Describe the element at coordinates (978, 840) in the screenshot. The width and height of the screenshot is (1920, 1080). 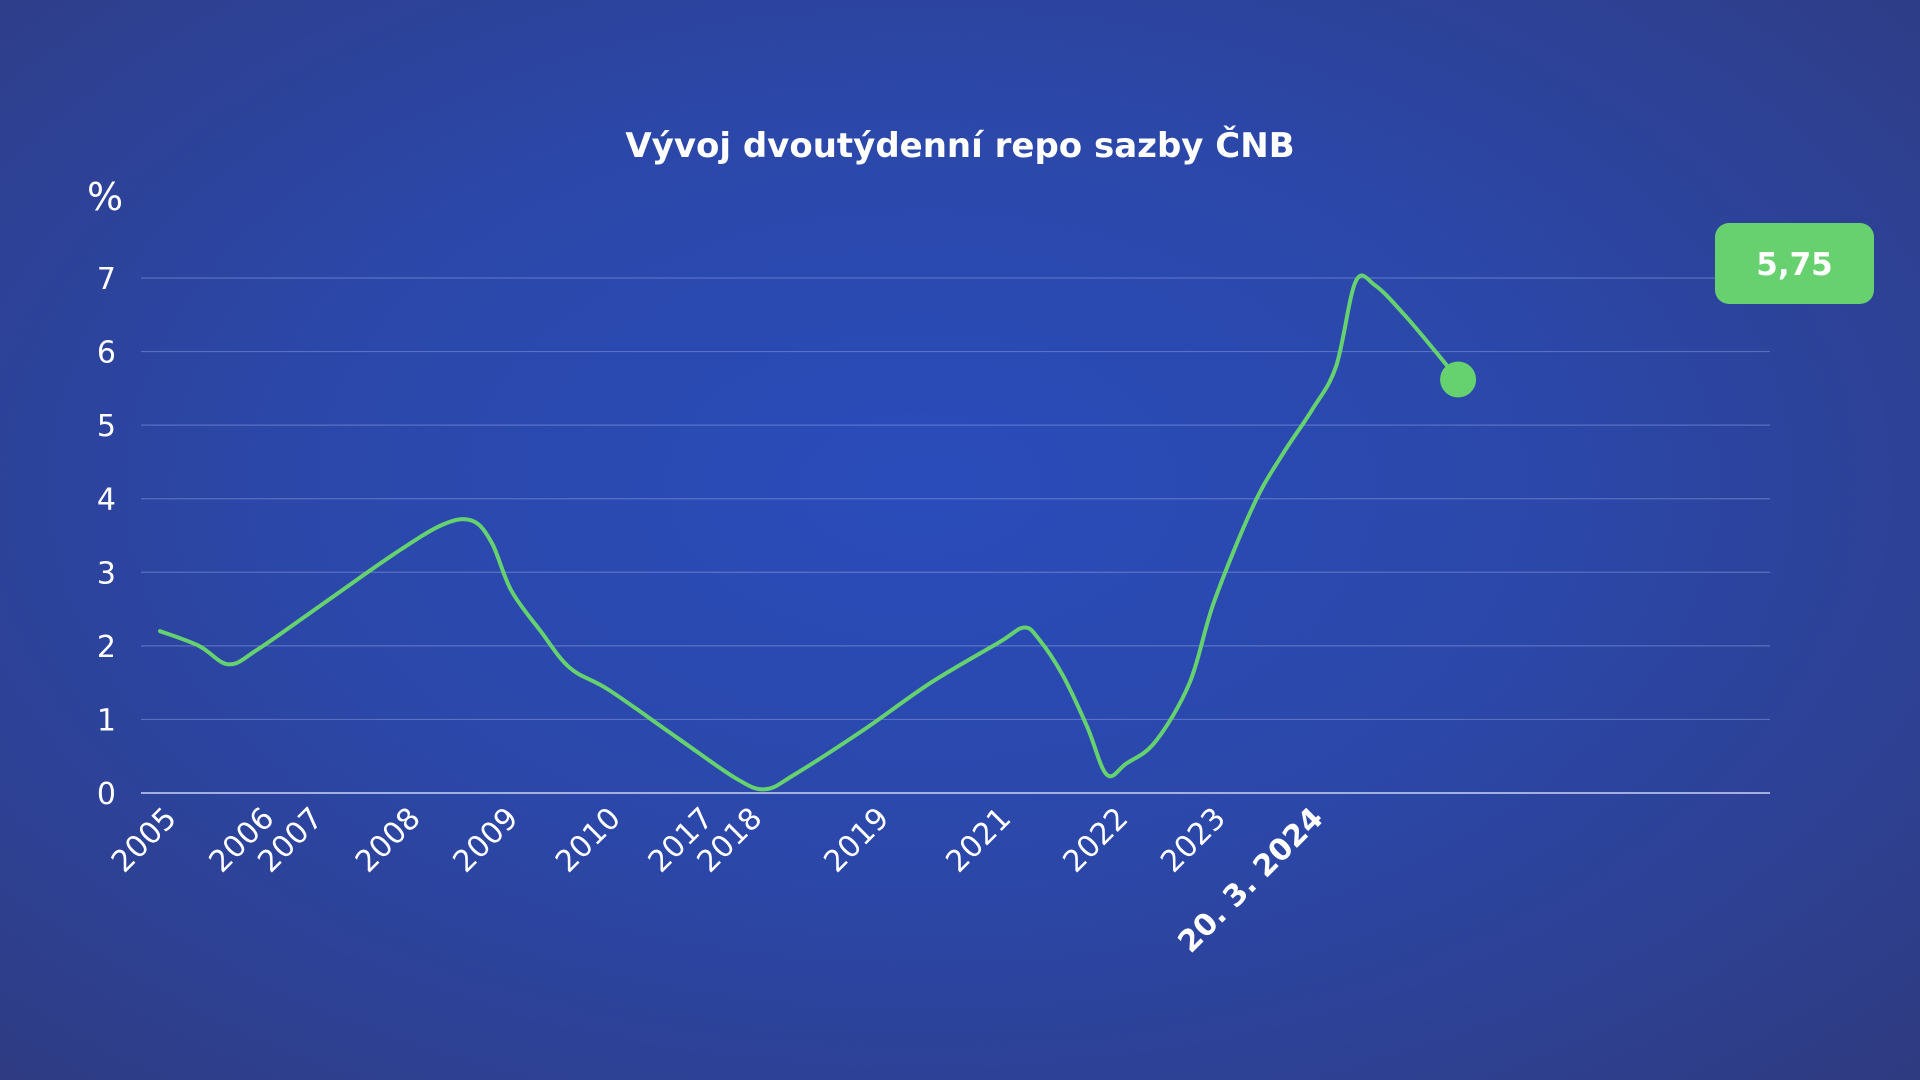
I see `x-tick-label: 2021` at that location.